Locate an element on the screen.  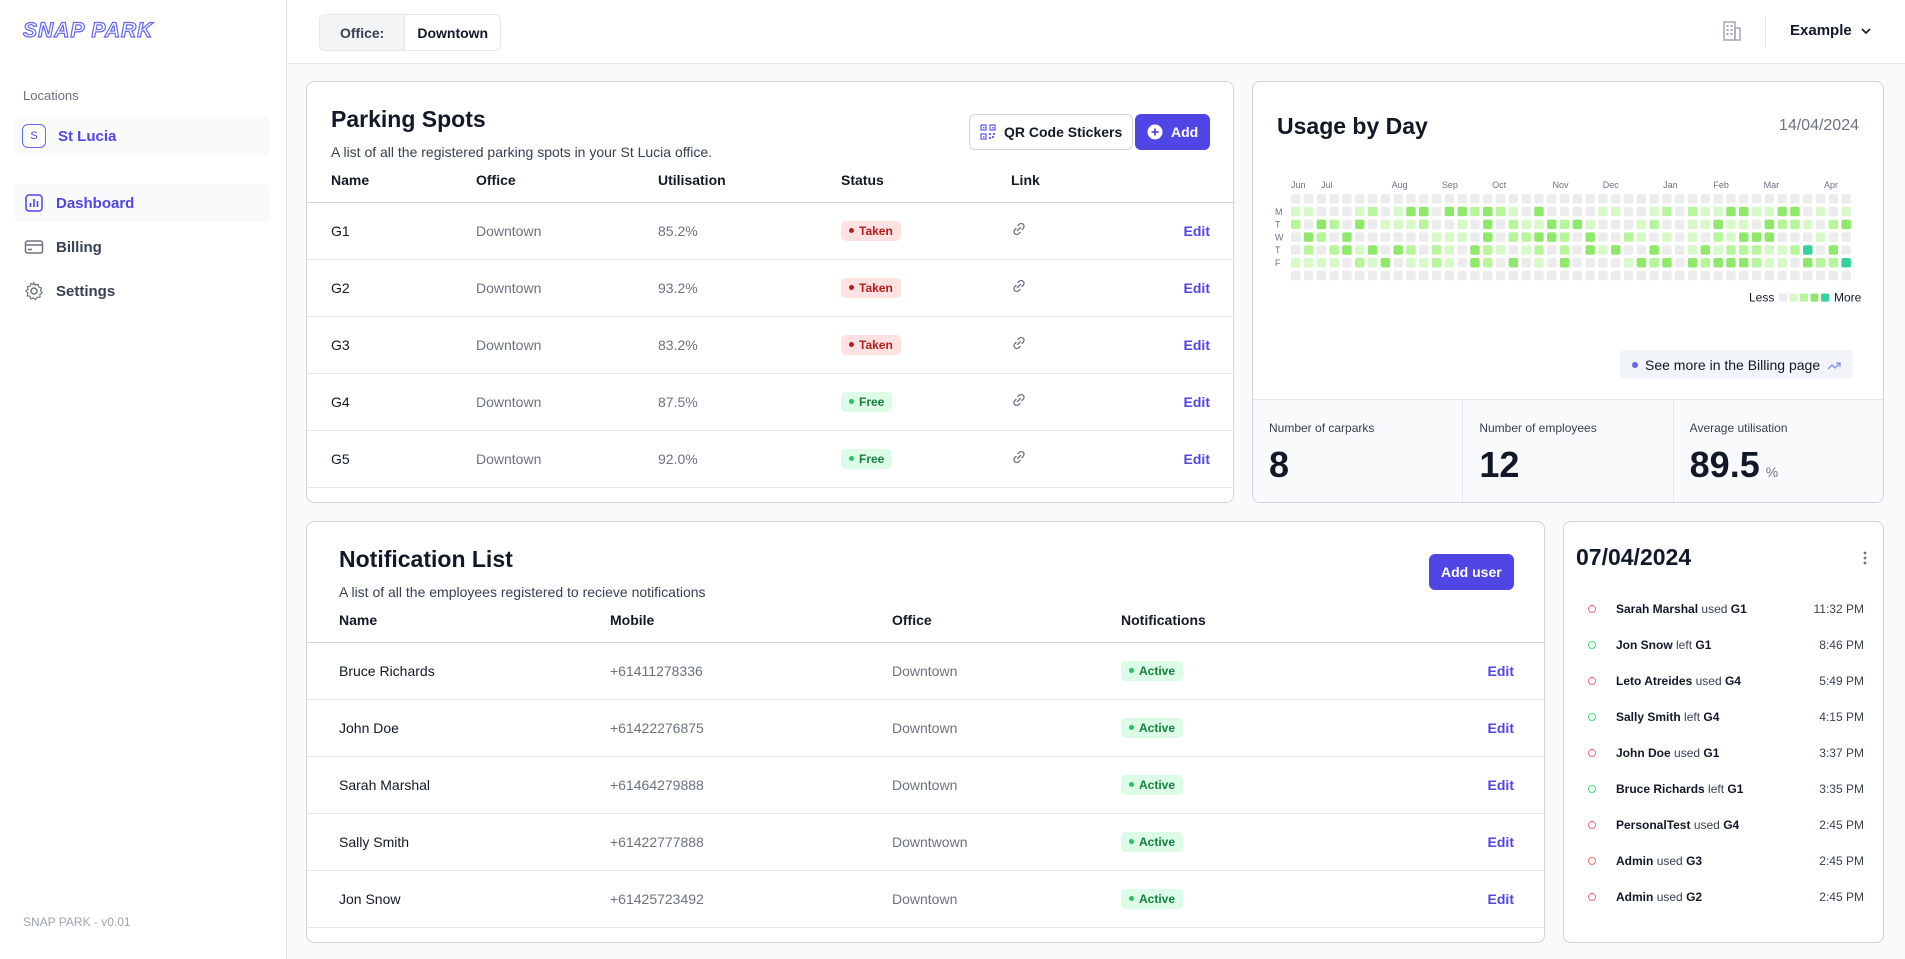
employee-name: Bruce Richards is located at coordinates (458, 671).